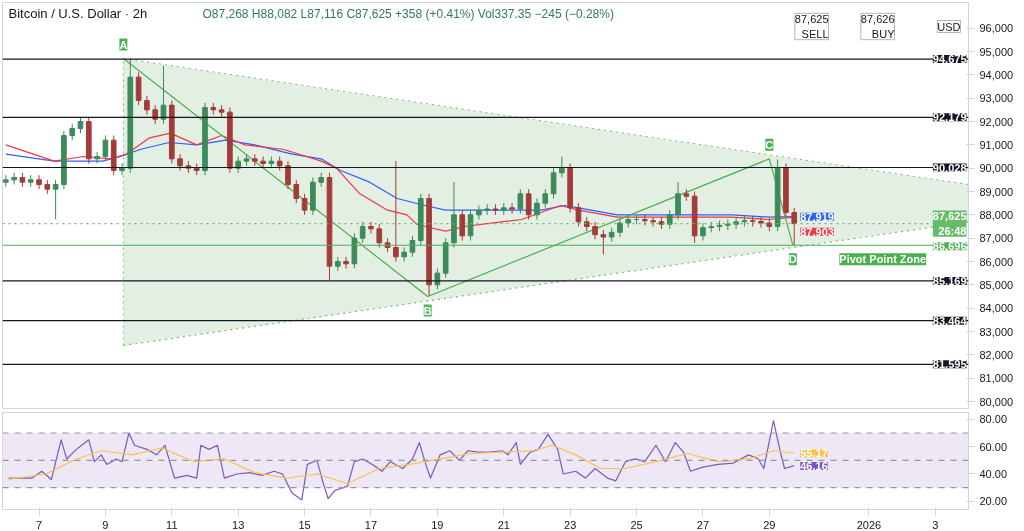  Describe the element at coordinates (570, 524) in the screenshot. I see `x-tick-label: 23` at that location.